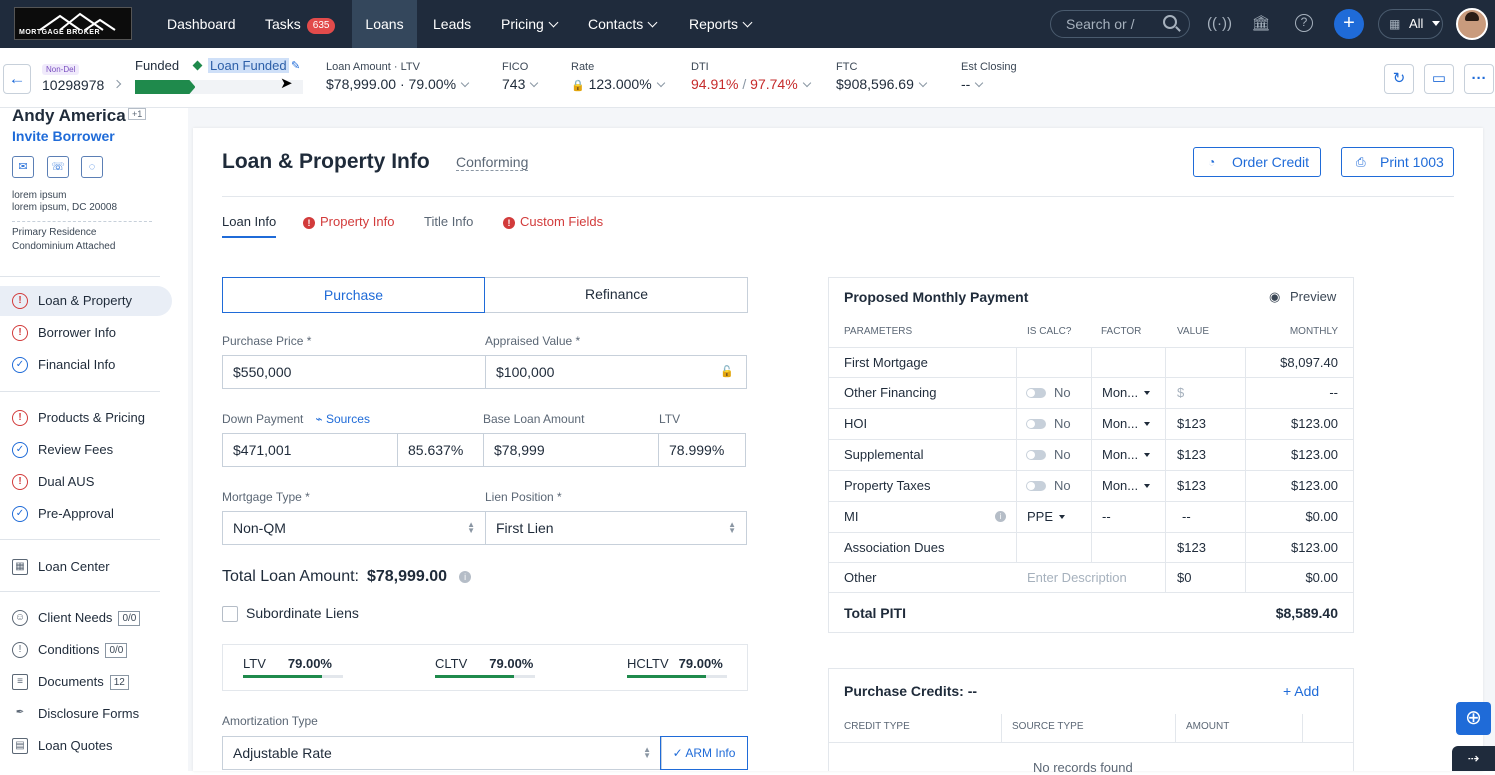 This screenshot has width=1495, height=775. What do you see at coordinates (1046, 517) in the screenshot?
I see `mi-calc-select: PPE` at bounding box center [1046, 517].